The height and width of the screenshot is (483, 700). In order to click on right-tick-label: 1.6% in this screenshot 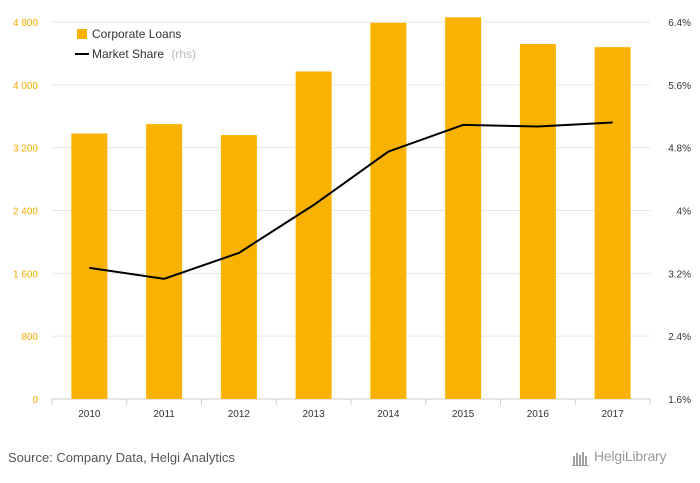, I will do `click(679, 400)`.